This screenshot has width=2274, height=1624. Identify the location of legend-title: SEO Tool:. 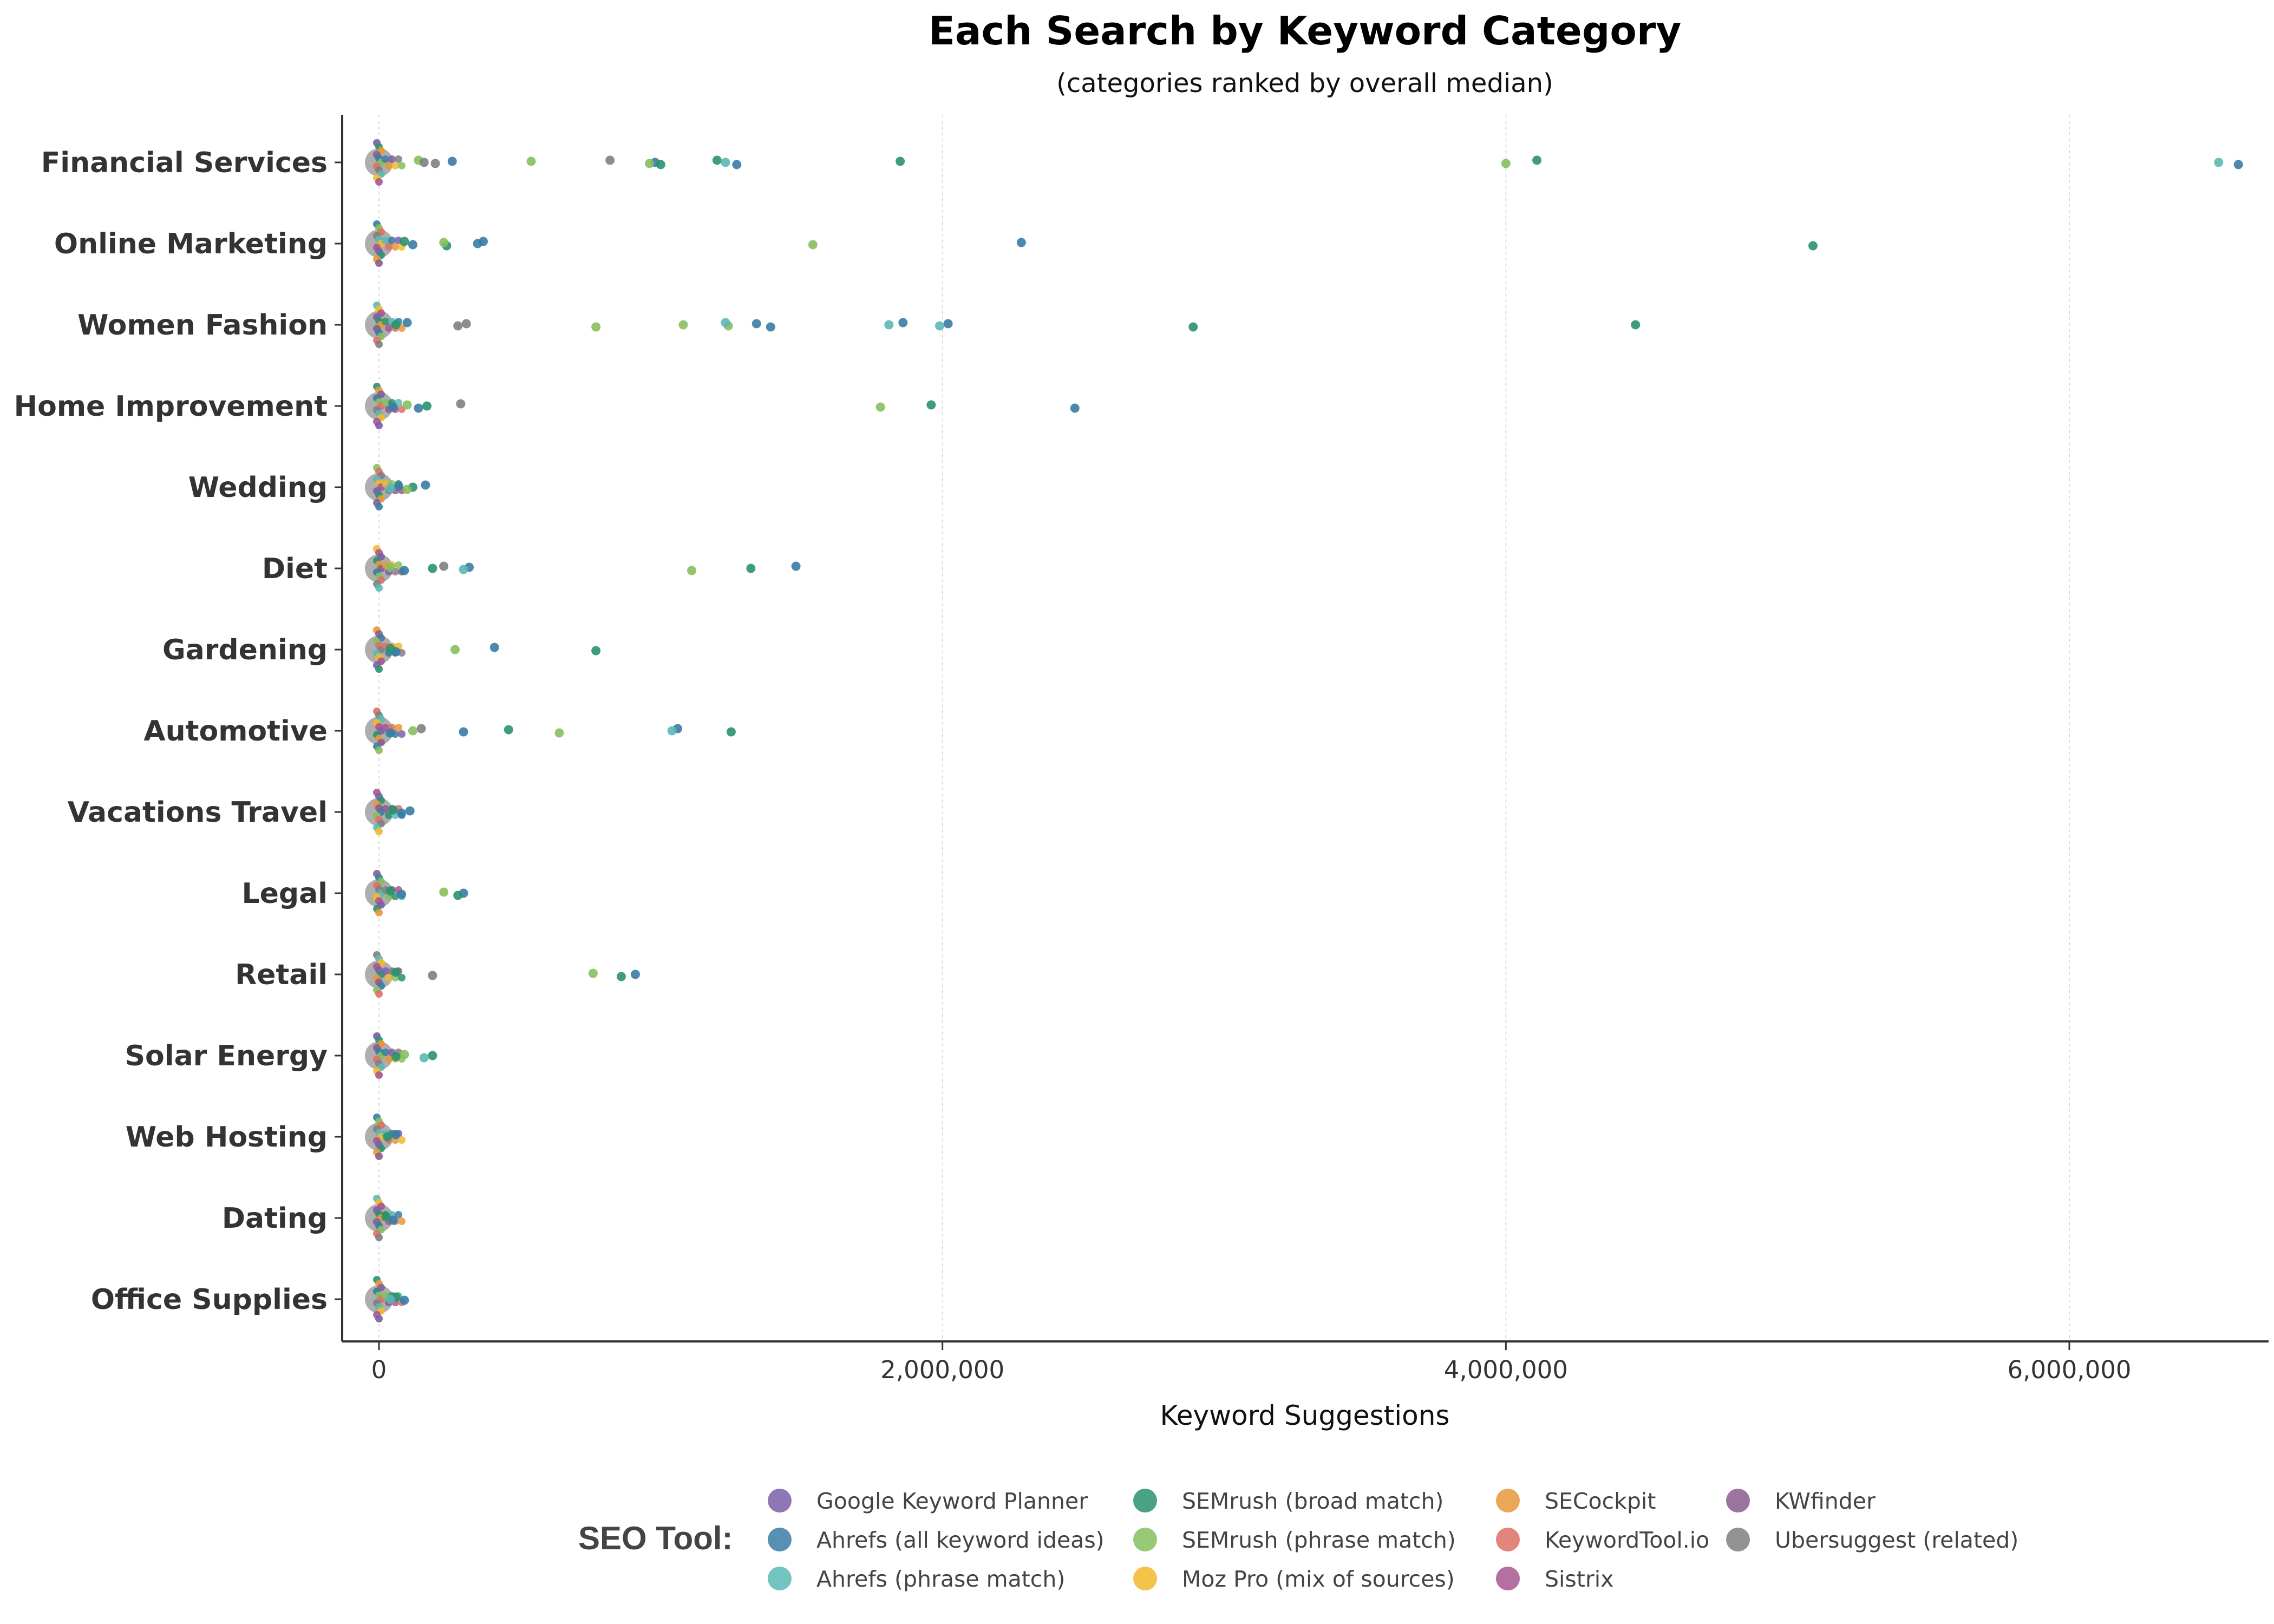
(656, 1538).